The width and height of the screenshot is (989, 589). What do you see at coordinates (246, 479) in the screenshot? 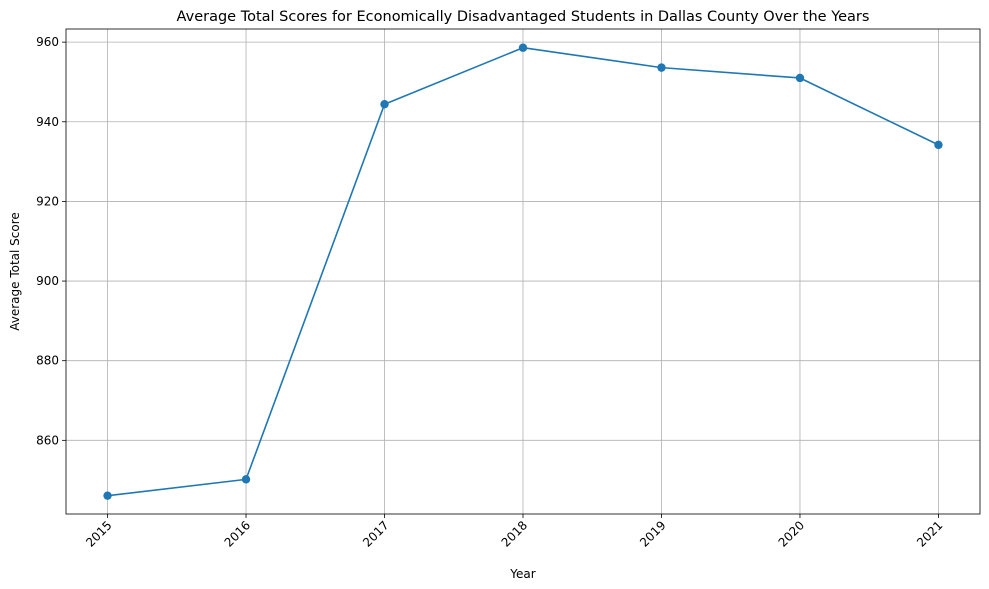
I see `data-point-2016` at bounding box center [246, 479].